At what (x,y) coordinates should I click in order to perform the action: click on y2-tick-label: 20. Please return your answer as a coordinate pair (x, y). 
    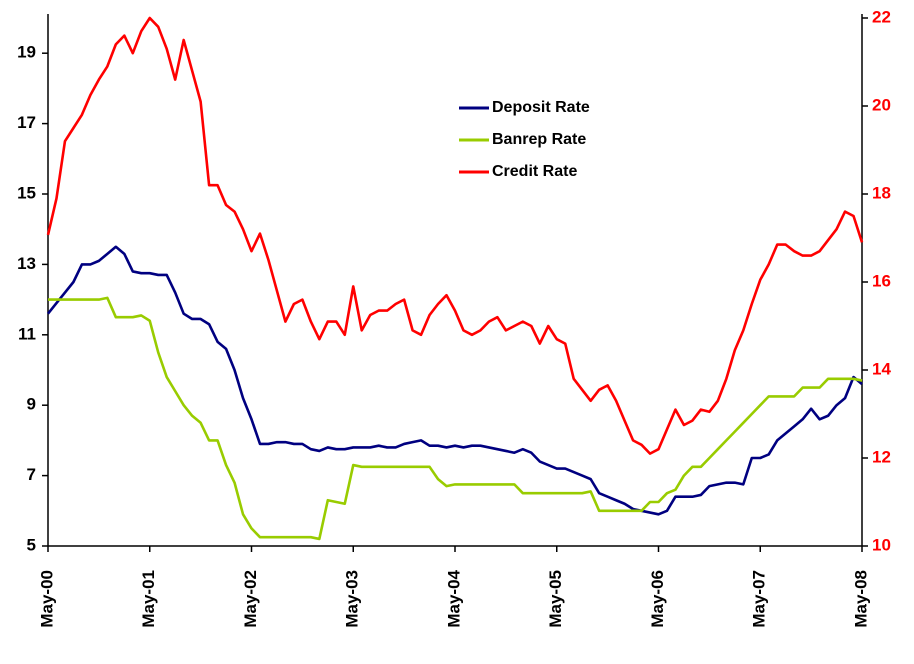
    Looking at the image, I should click on (881, 104).